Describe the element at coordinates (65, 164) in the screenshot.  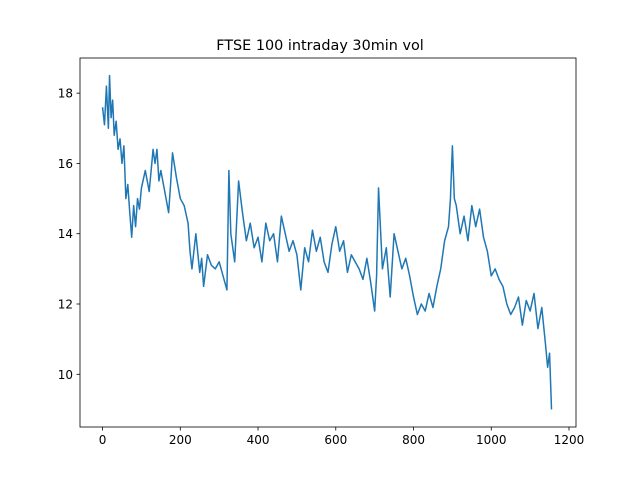
I see `y-tick-label: 16` at that location.